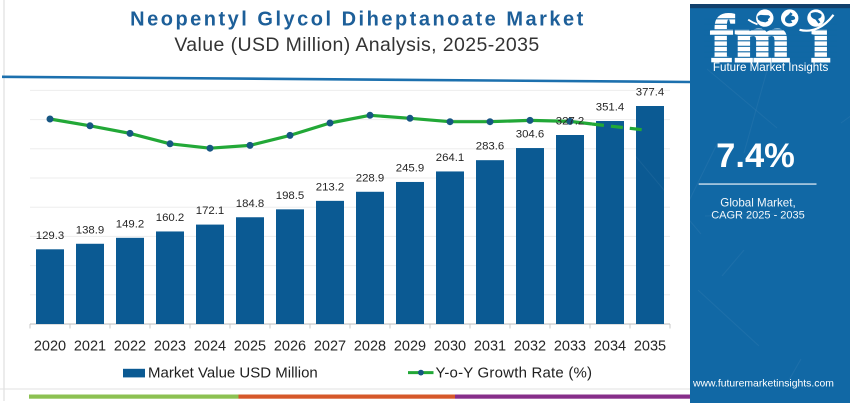  Describe the element at coordinates (250, 204) in the screenshot. I see `svg-text: 184.8` at that location.